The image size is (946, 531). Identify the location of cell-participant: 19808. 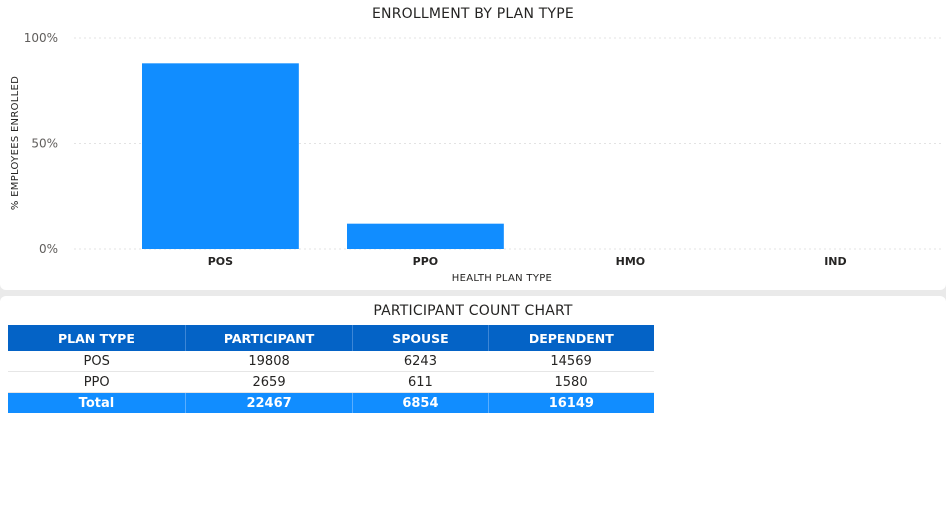
(269, 361).